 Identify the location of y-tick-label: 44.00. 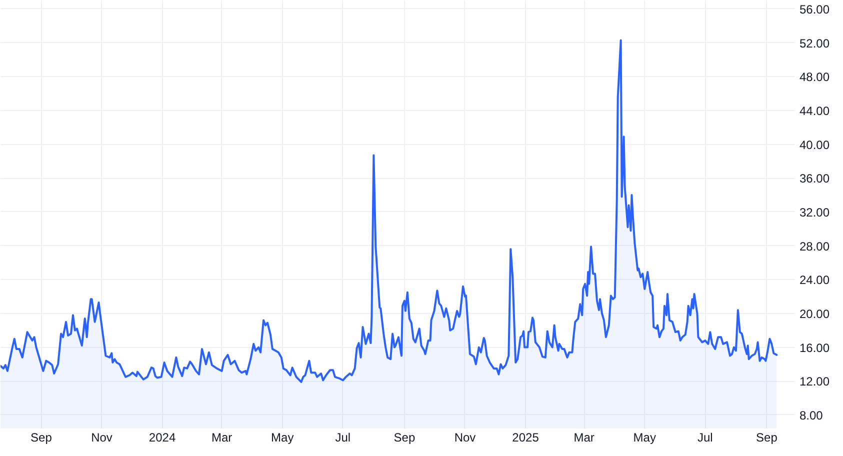
(815, 111).